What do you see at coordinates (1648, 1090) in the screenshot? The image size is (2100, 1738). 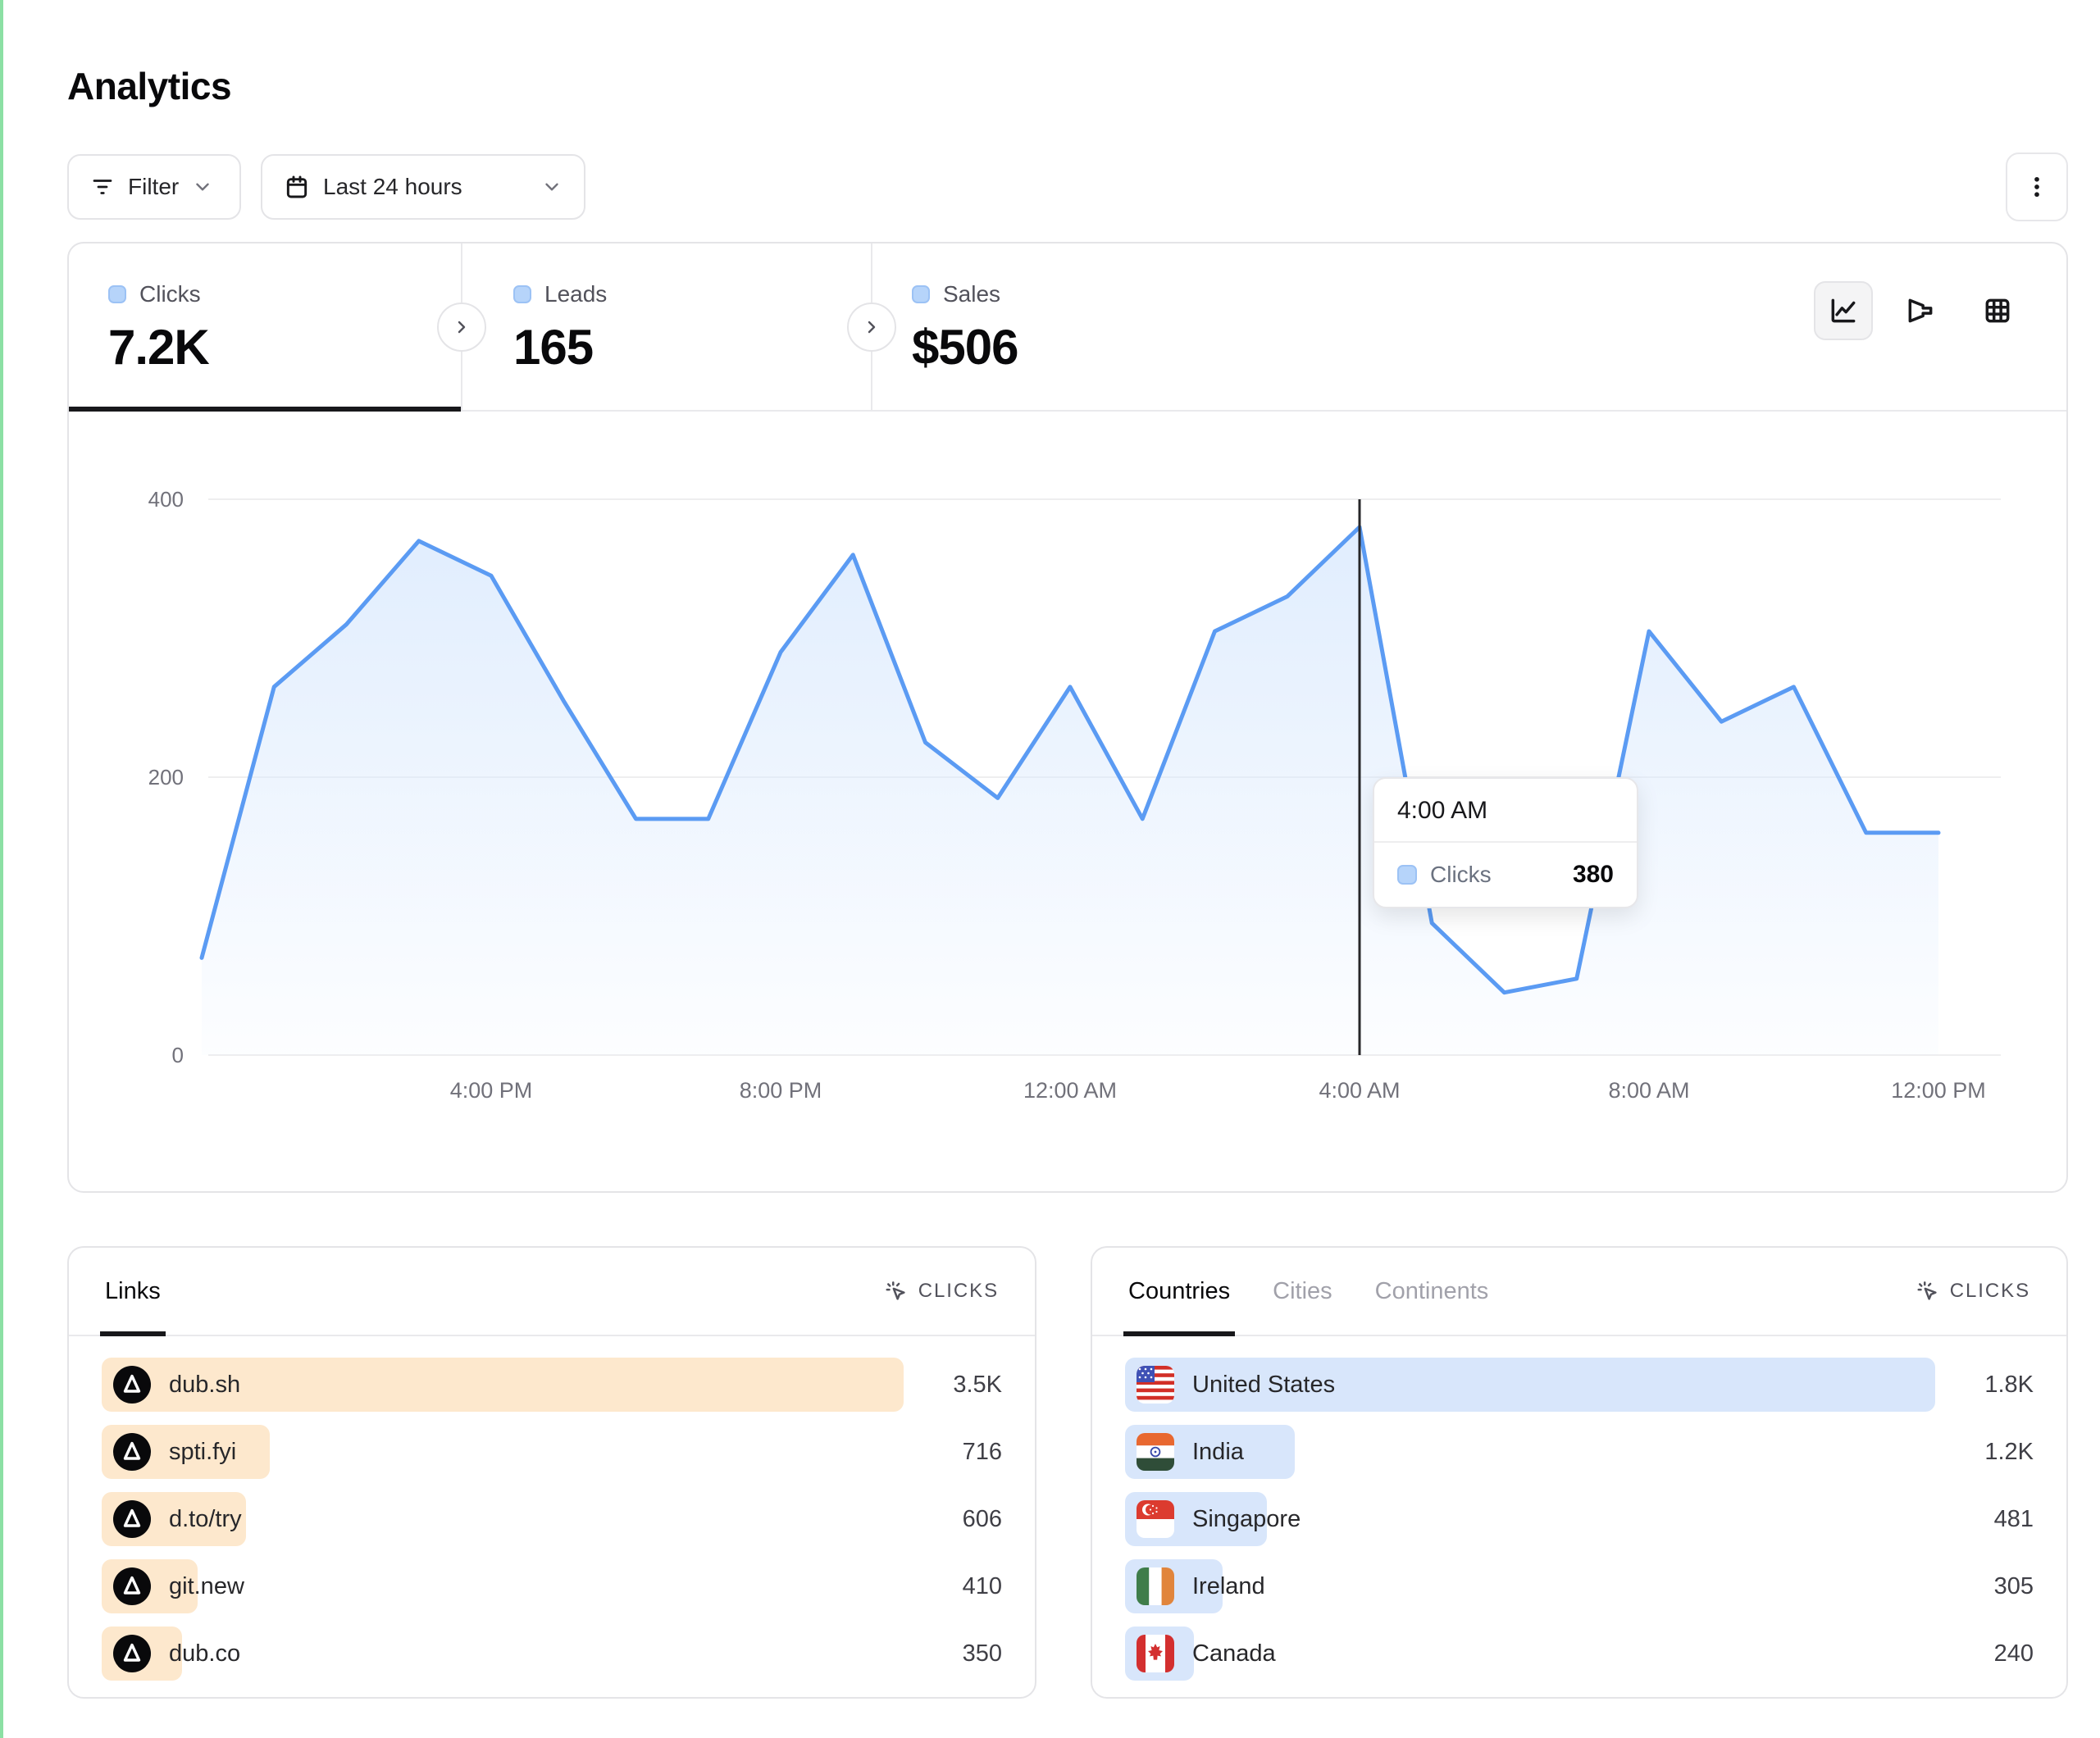 I see `svg-text: 8:00 AM` at bounding box center [1648, 1090].